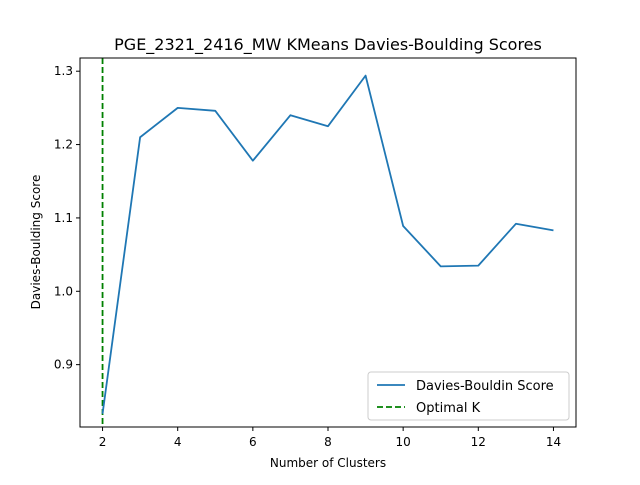 The width and height of the screenshot is (640, 485). What do you see at coordinates (63, 71) in the screenshot?
I see `y-tick-label: 1.3` at bounding box center [63, 71].